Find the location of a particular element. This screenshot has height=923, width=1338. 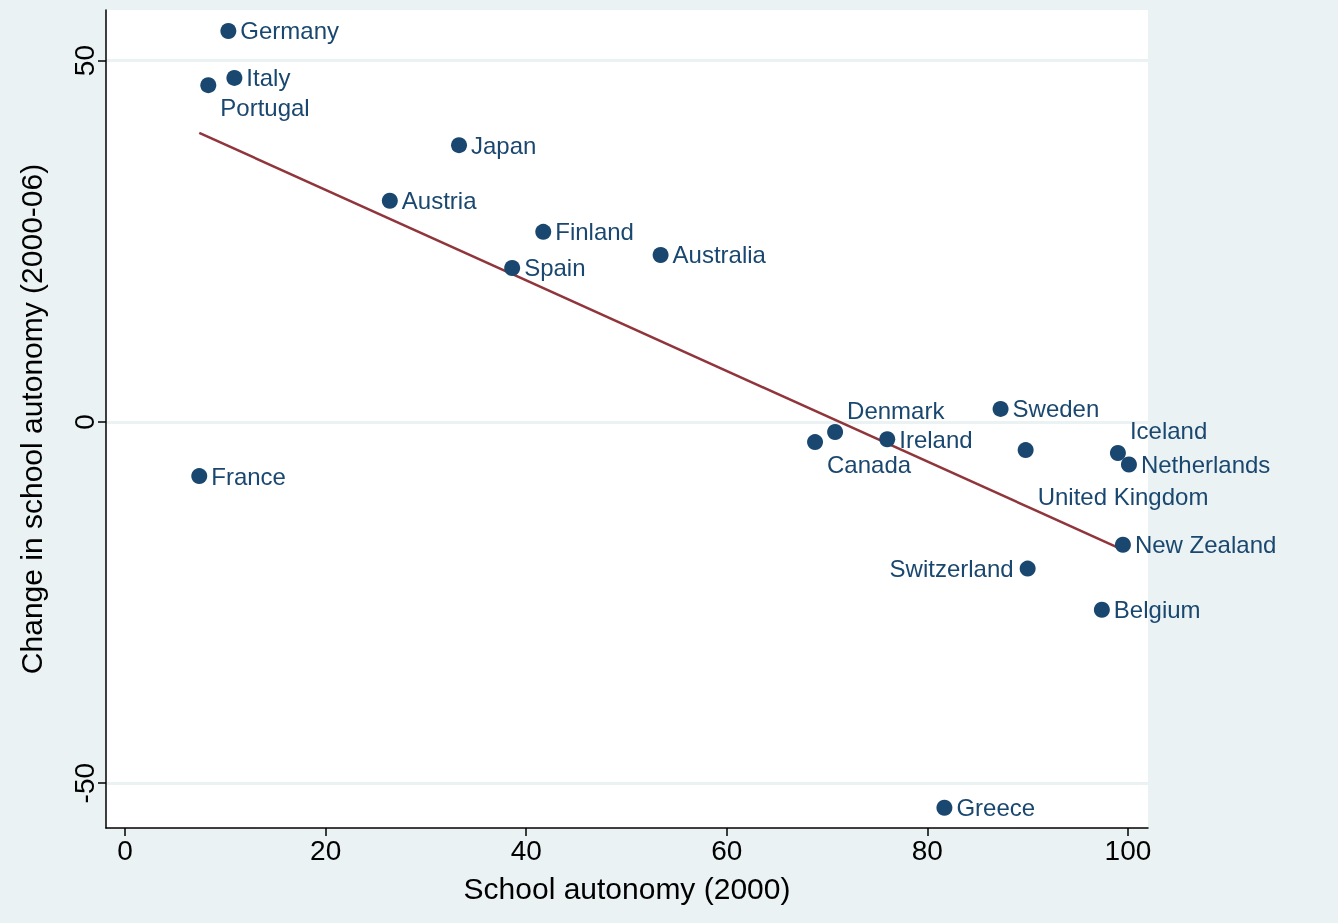

y-tick-label: 50 is located at coordinates (84, 61).